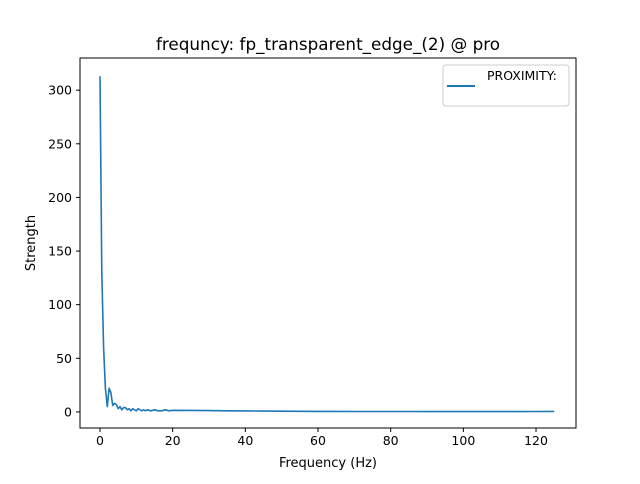 The image size is (640, 484). Describe the element at coordinates (391, 440) in the screenshot. I see `x-tick-label: 80` at that location.